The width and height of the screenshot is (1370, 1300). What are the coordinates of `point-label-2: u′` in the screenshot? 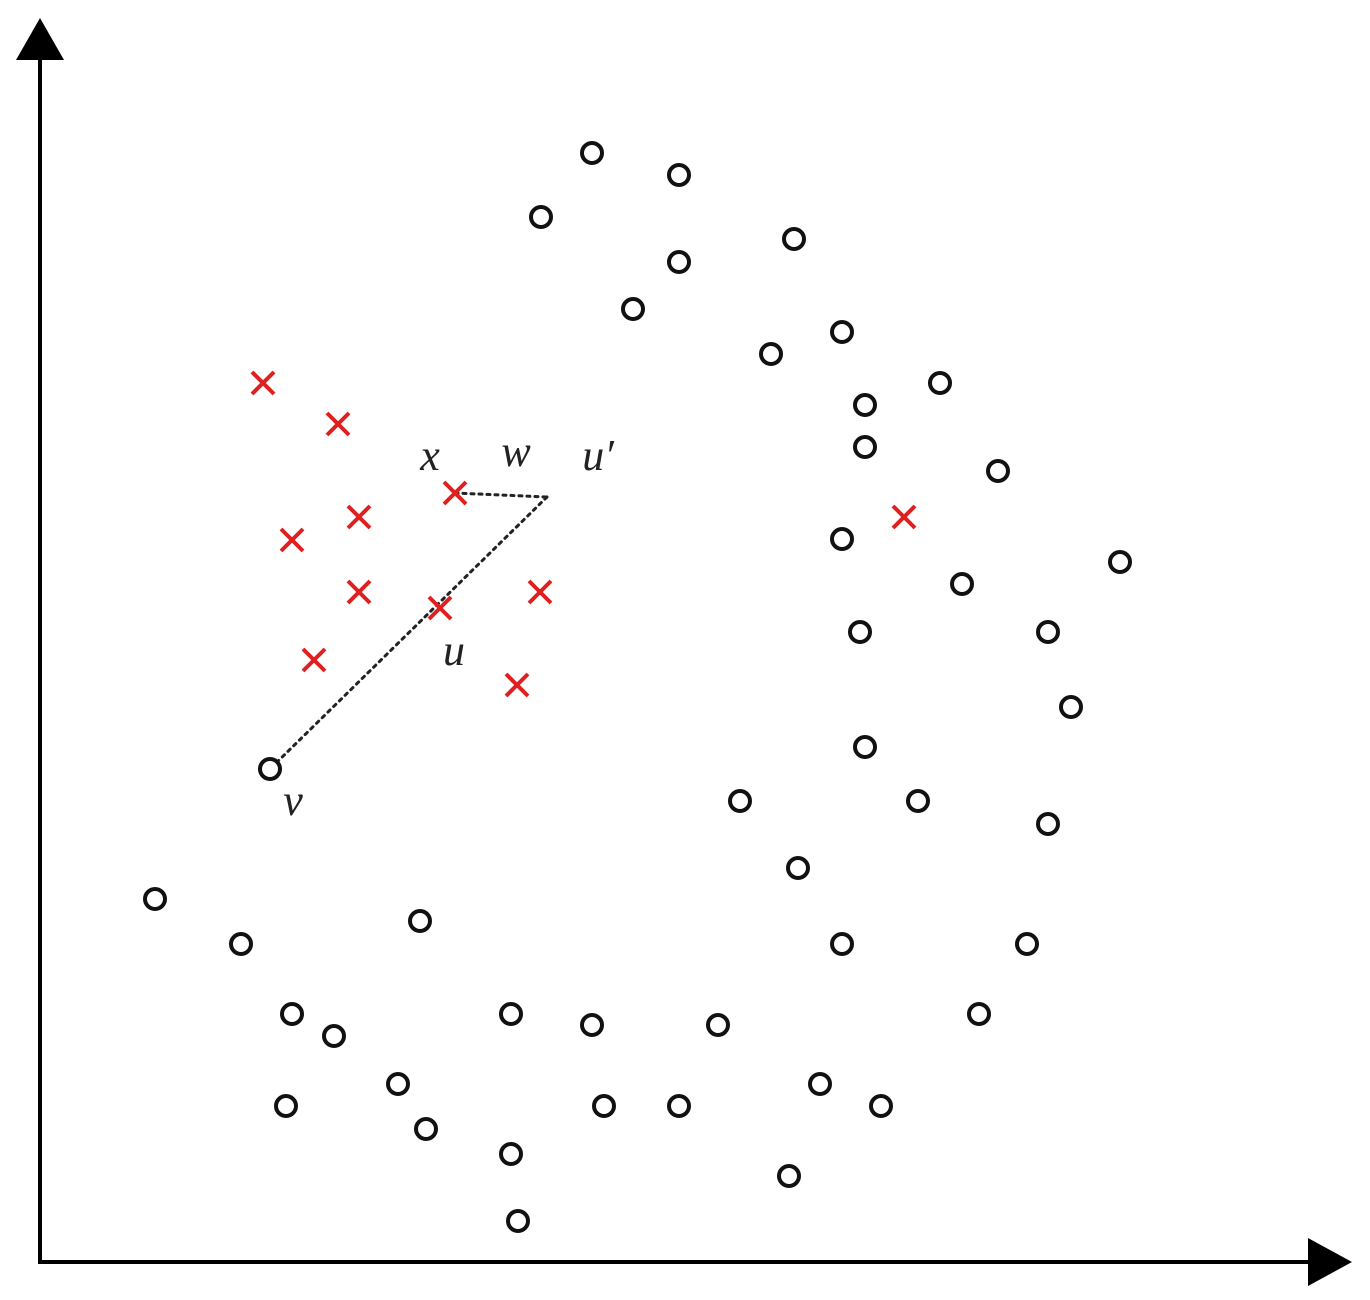 It's located at (598, 455).